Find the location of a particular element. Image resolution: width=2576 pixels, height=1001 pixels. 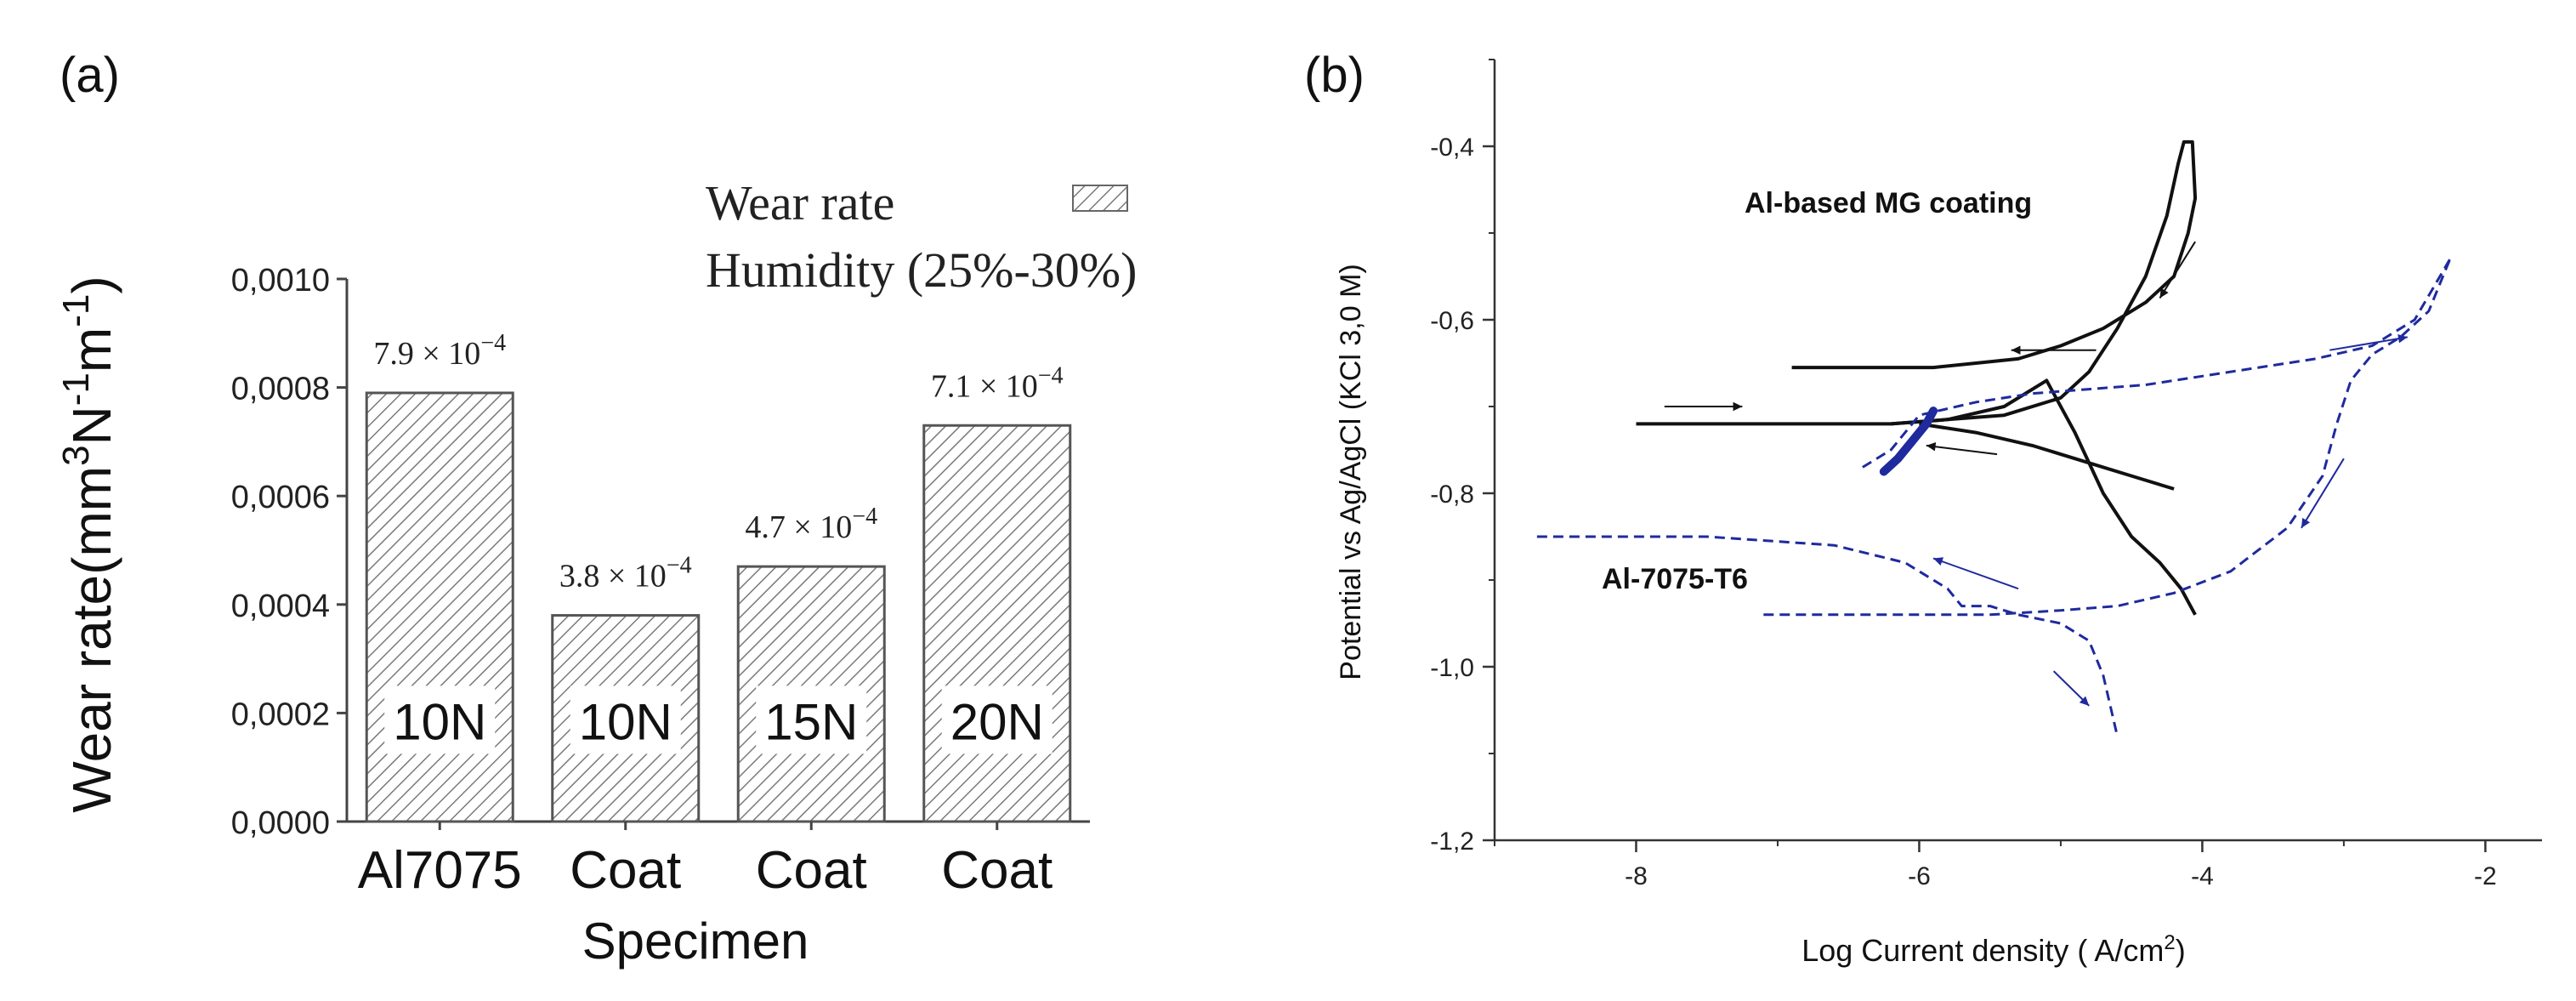

y-tick-label: -1,2 is located at coordinates (1452, 842).